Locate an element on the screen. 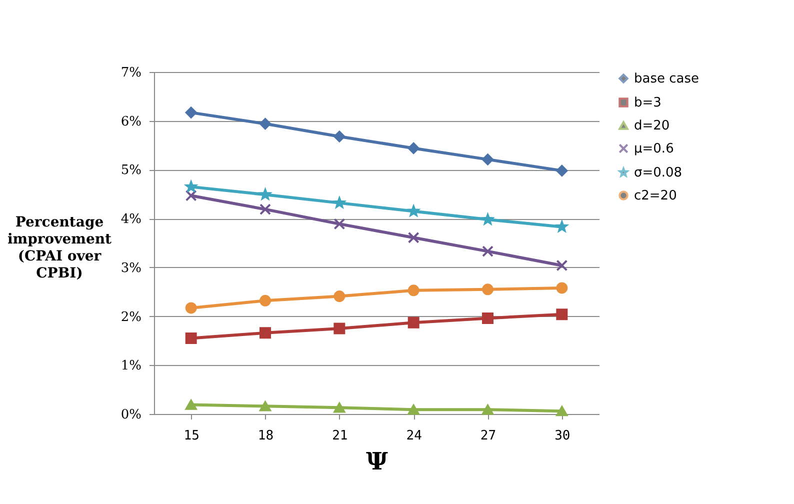  y-tick-label: 7% is located at coordinates (131, 73).